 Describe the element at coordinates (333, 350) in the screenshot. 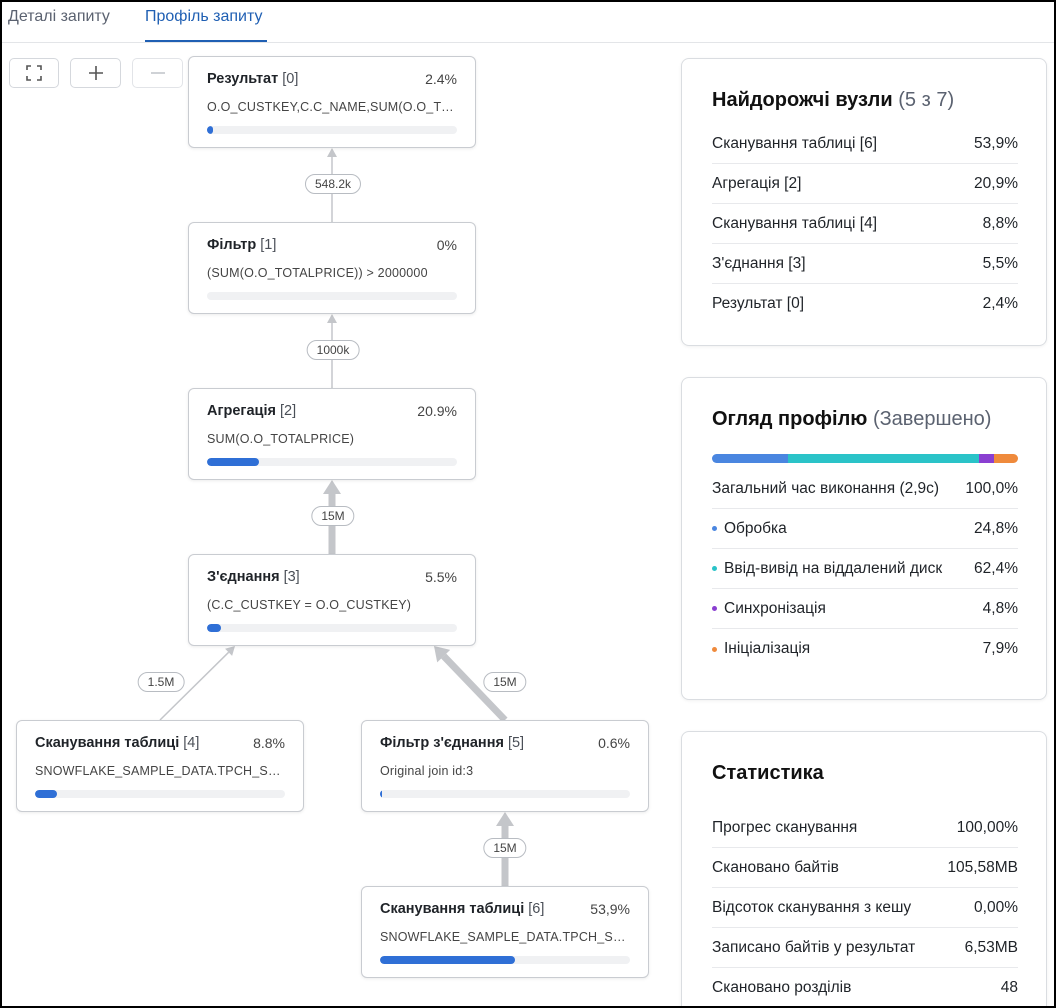

I see `edge-row-count: 1000k` at that location.